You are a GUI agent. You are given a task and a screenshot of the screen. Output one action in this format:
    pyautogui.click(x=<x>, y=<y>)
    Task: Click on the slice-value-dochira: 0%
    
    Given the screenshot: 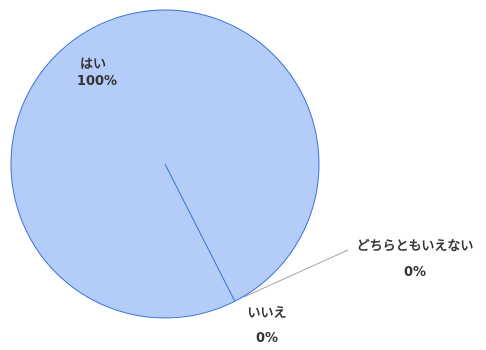 What is the action you would take?
    pyautogui.click(x=415, y=272)
    